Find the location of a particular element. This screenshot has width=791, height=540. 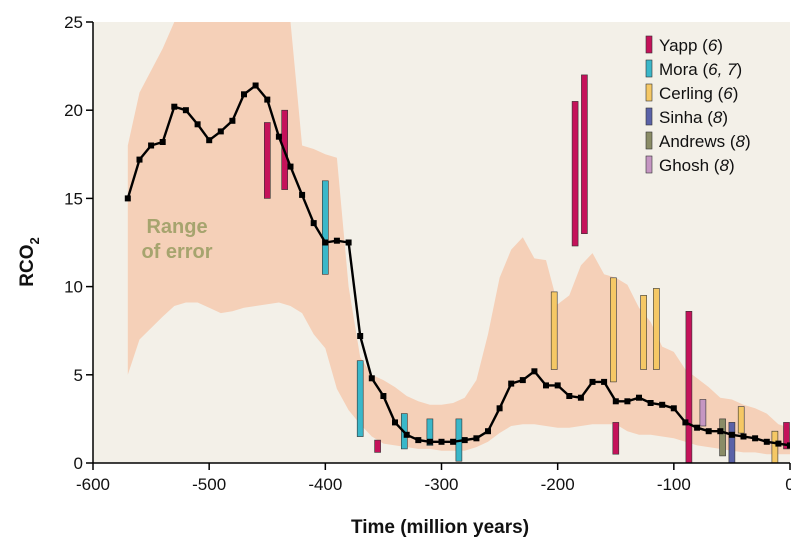

x-tick-label: -300 is located at coordinates (441, 484).